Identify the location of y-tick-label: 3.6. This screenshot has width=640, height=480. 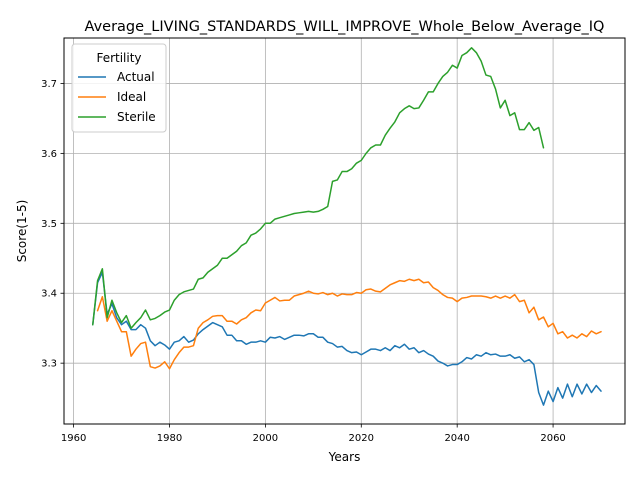
(49, 154).